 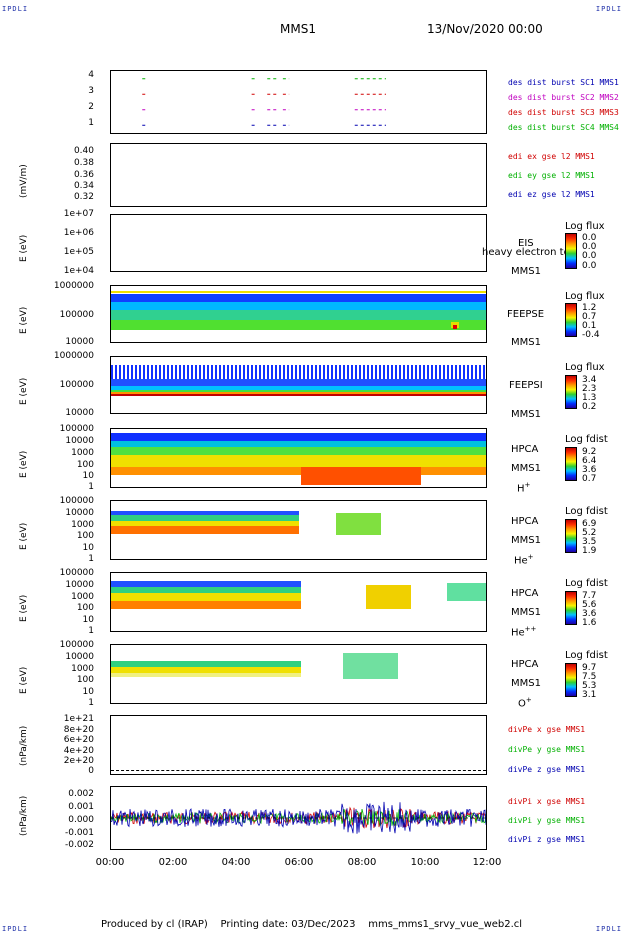 What do you see at coordinates (91, 75) in the screenshot?
I see `burst-ytick-4: 4` at bounding box center [91, 75].